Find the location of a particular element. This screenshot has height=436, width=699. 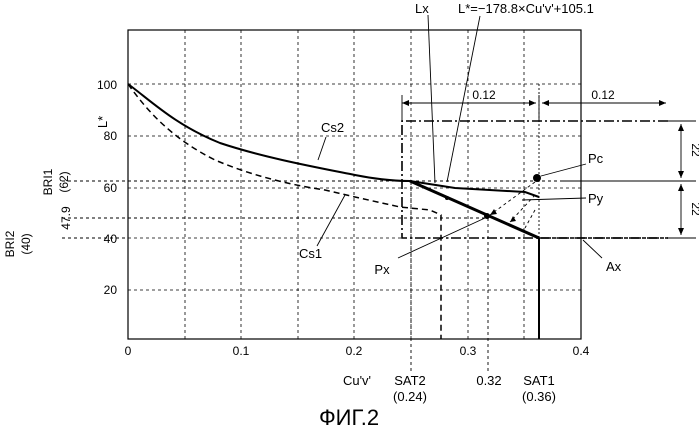

sat2-value: (0.24) is located at coordinates (410, 396).